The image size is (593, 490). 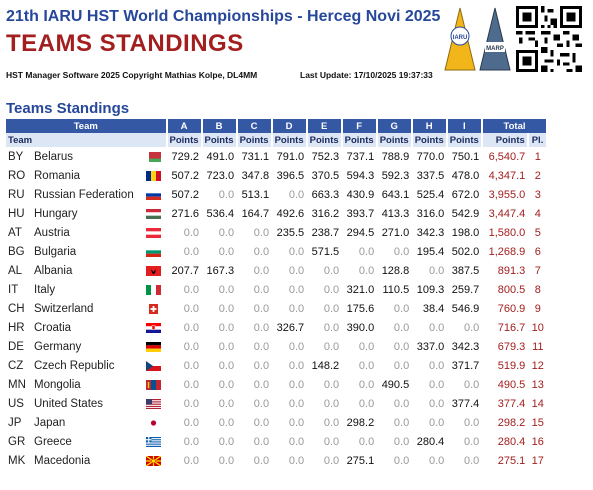 What do you see at coordinates (153, 270) in the screenshot?
I see `flag-albania-icon` at bounding box center [153, 270].